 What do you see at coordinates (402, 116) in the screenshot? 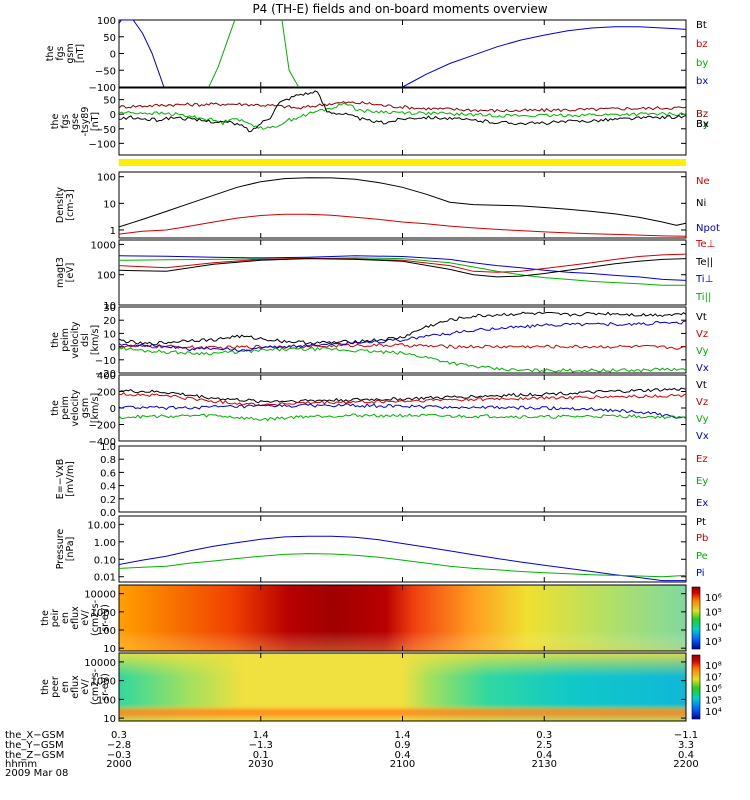
I see `series-line-By` at bounding box center [402, 116].